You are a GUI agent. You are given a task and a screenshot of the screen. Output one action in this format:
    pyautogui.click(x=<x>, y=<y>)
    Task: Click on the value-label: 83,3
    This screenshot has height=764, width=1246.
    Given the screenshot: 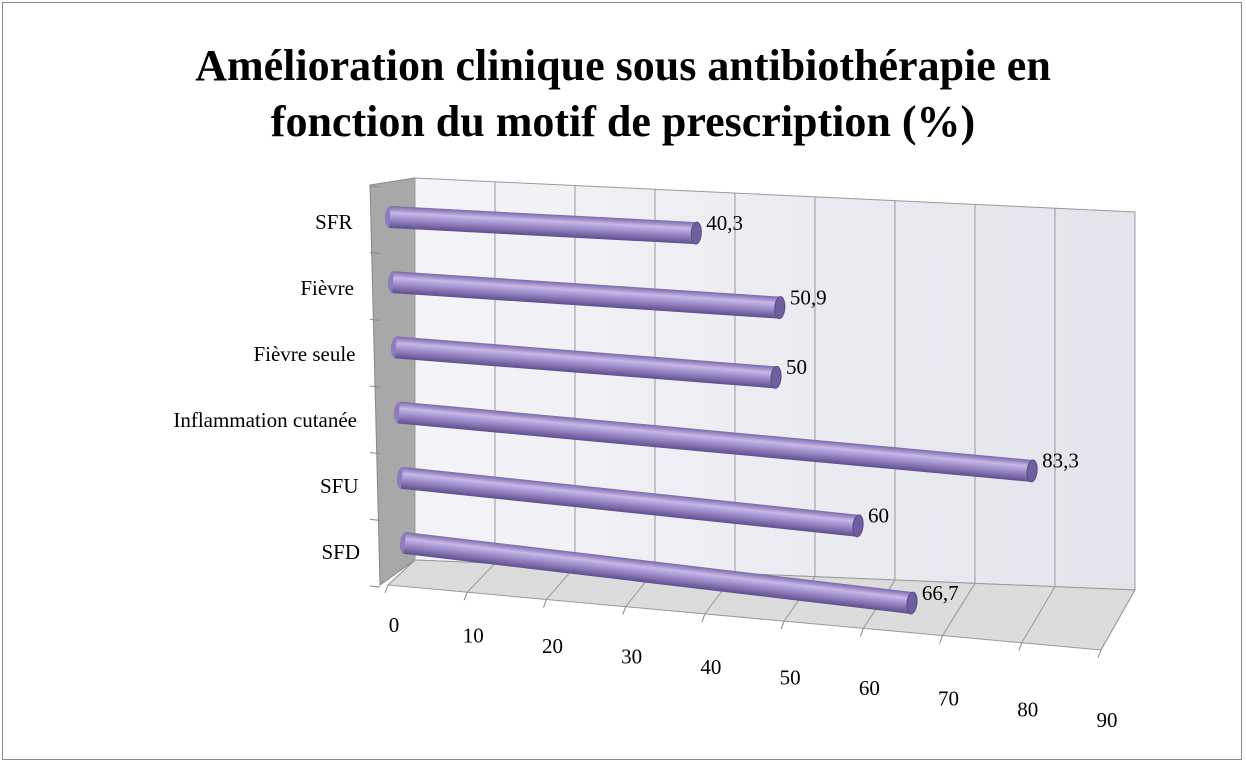 What is the action you would take?
    pyautogui.click(x=1060, y=461)
    